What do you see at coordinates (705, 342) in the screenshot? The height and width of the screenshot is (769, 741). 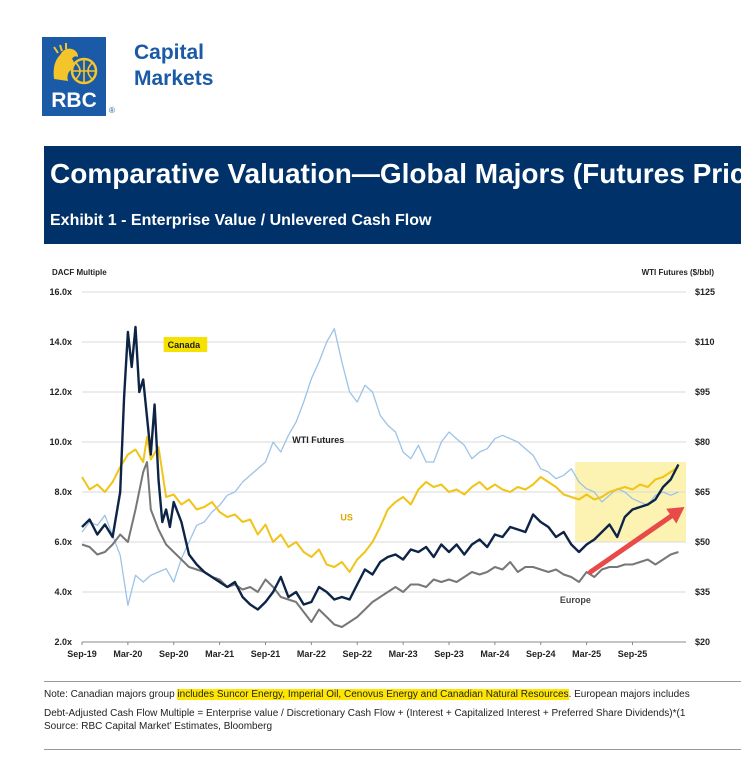 I see `y2-tick-label: $110` at bounding box center [705, 342].